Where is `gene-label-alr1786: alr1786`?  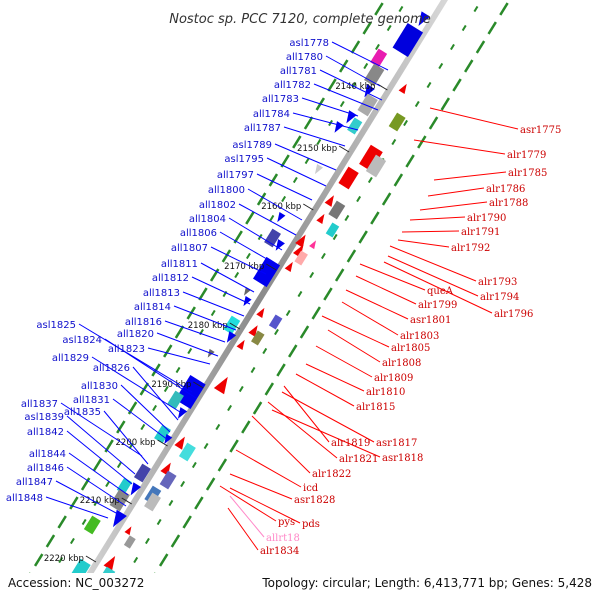
gene-label-alr1786: alr1786 is located at coordinates (505, 189).